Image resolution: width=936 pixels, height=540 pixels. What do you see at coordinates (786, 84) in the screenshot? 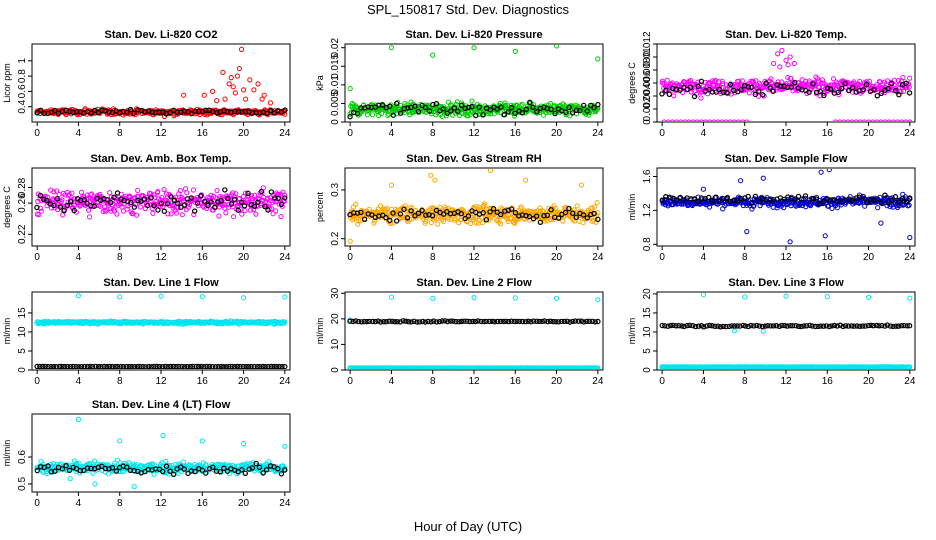
I see `points-layer` at bounding box center [786, 84].